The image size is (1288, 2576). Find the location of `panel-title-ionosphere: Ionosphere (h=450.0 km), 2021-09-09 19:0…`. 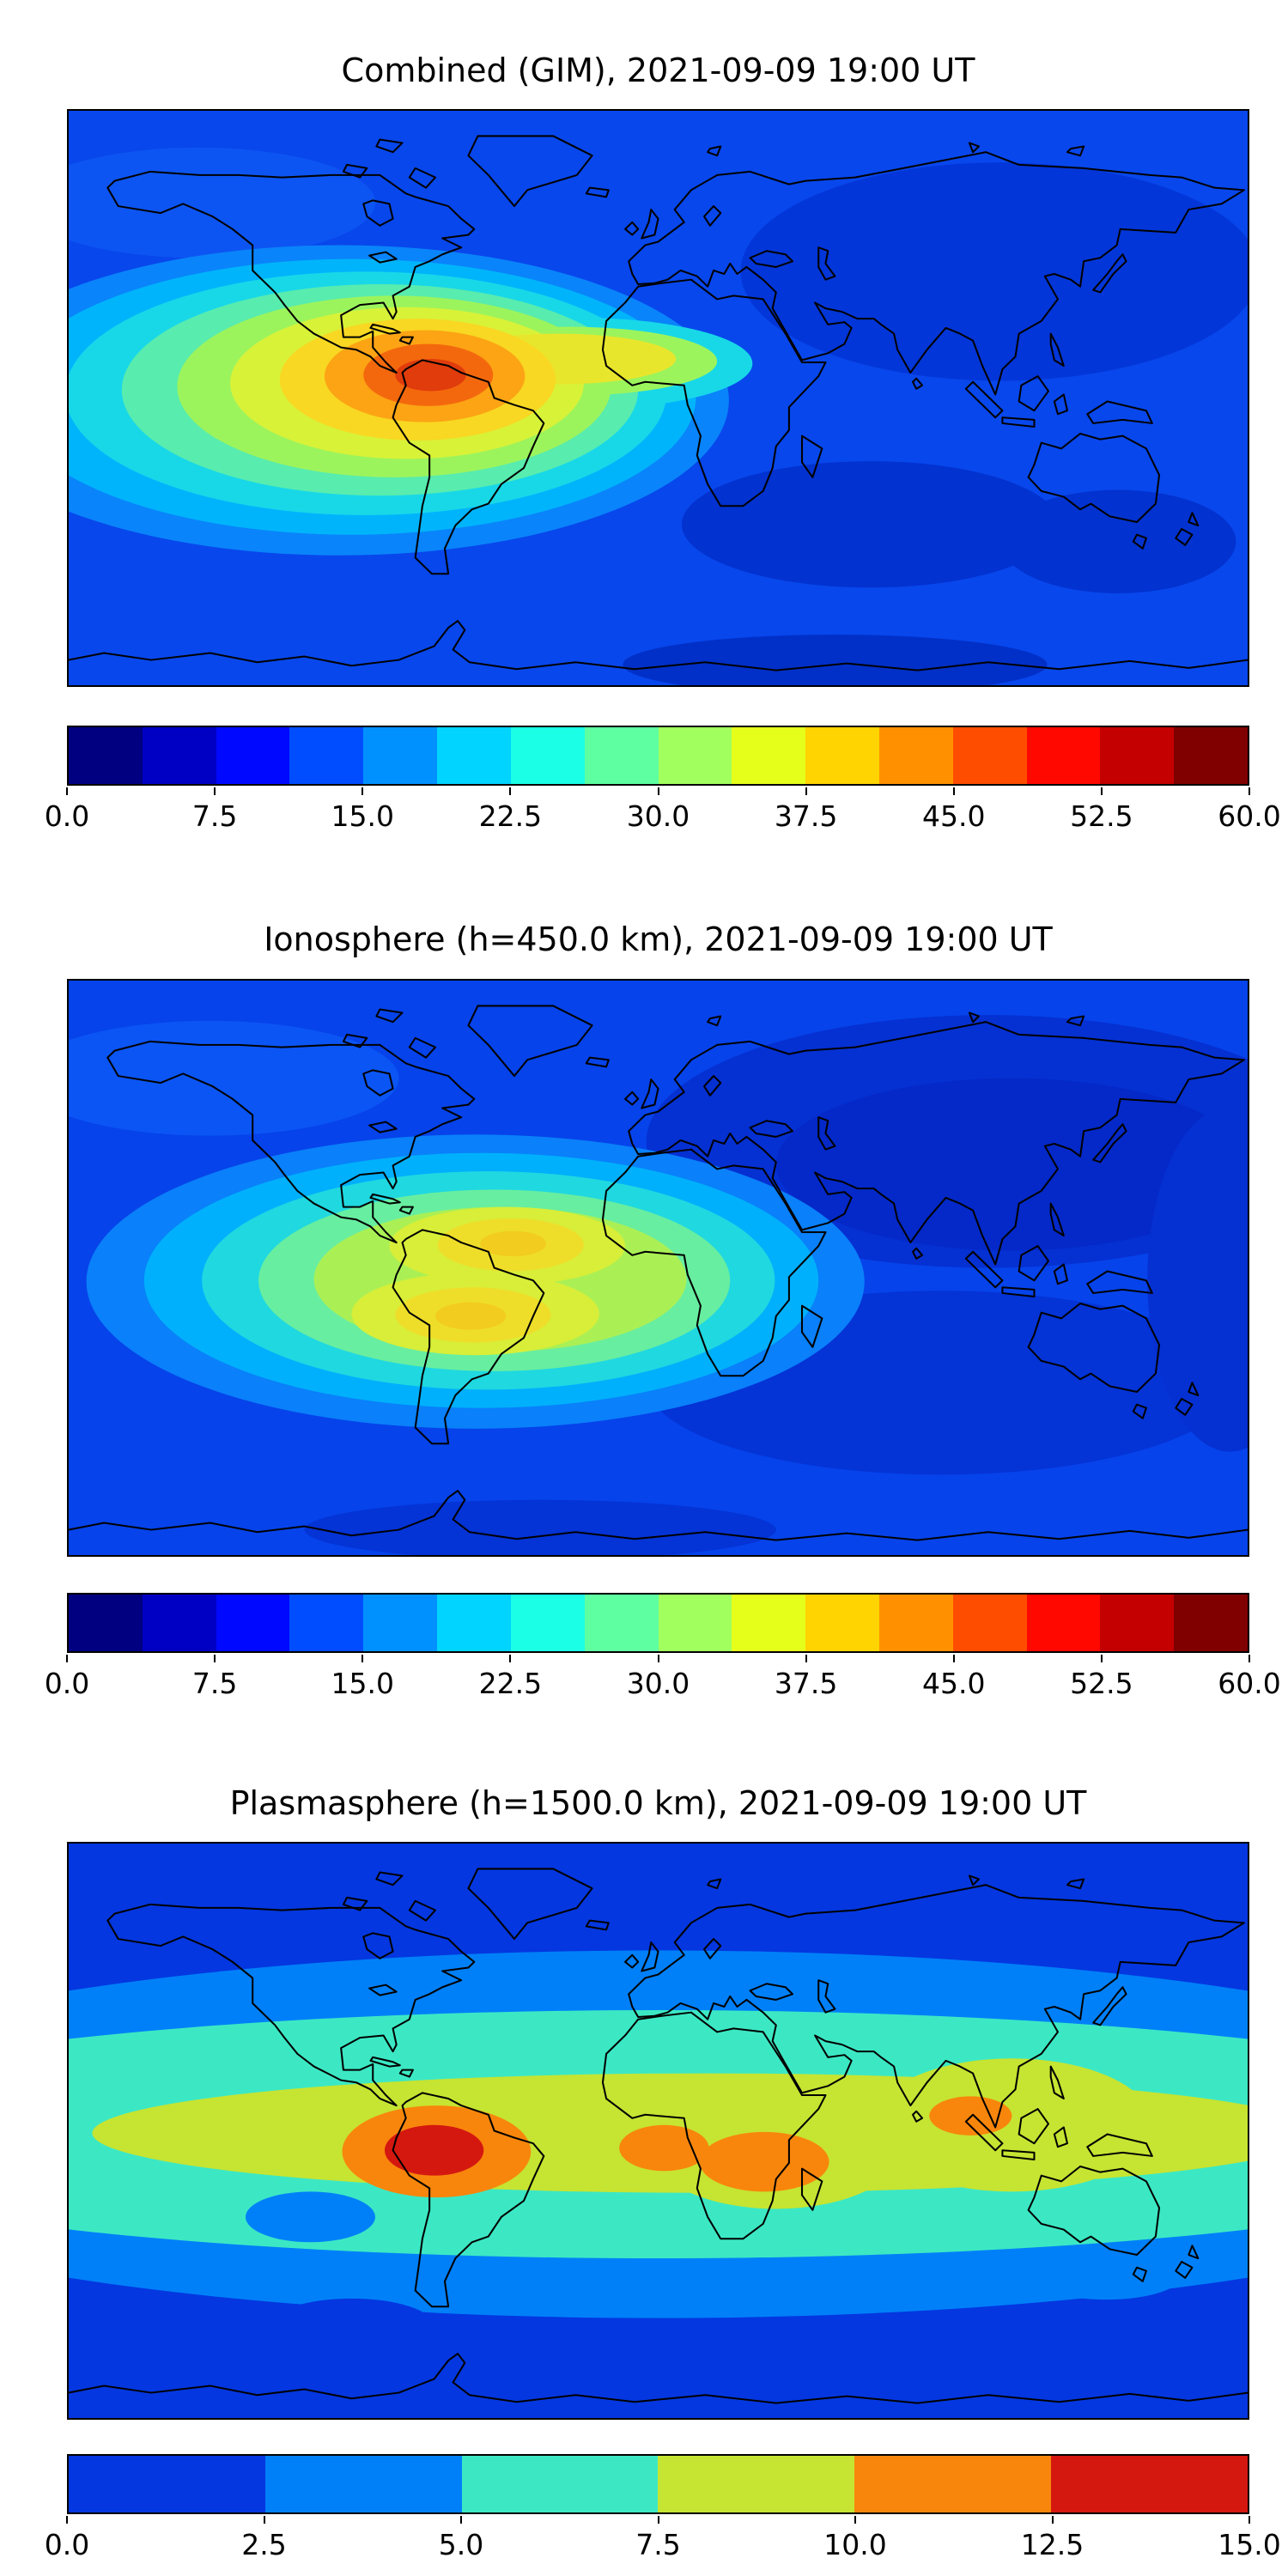

panel-title-ionosphere: Ionosphere (h=450.0 km), 2021-09-09 19:0… is located at coordinates (658, 939).